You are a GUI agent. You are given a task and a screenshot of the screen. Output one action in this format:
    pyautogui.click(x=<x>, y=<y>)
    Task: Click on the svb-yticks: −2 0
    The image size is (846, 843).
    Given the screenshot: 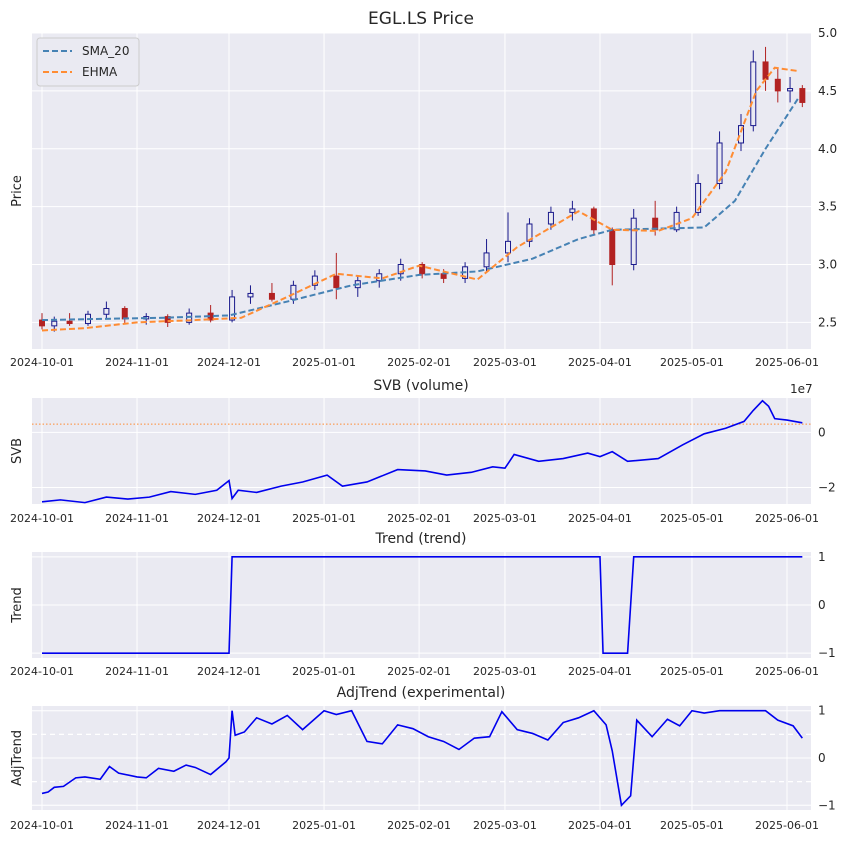 What is the action you would take?
    pyautogui.click(x=827, y=459)
    